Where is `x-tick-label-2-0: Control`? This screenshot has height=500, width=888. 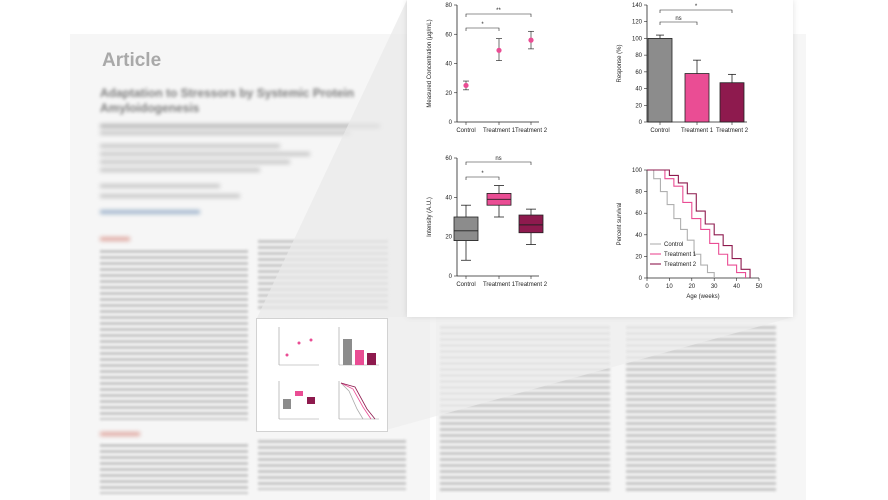
x-tick-label-2-0: Control is located at coordinates (465, 285).